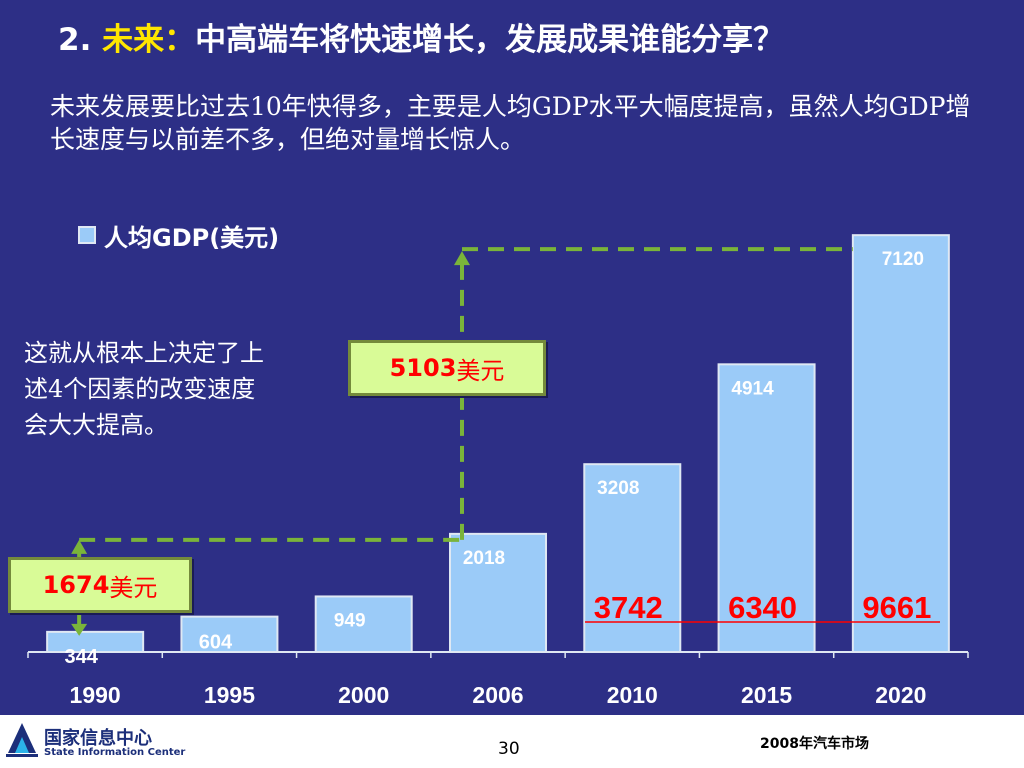 Image resolution: width=1024 pixels, height=768 pixels. What do you see at coordinates (76, 585) in the screenshot?
I see `callout-1674-value: 1674` at bounding box center [76, 585].